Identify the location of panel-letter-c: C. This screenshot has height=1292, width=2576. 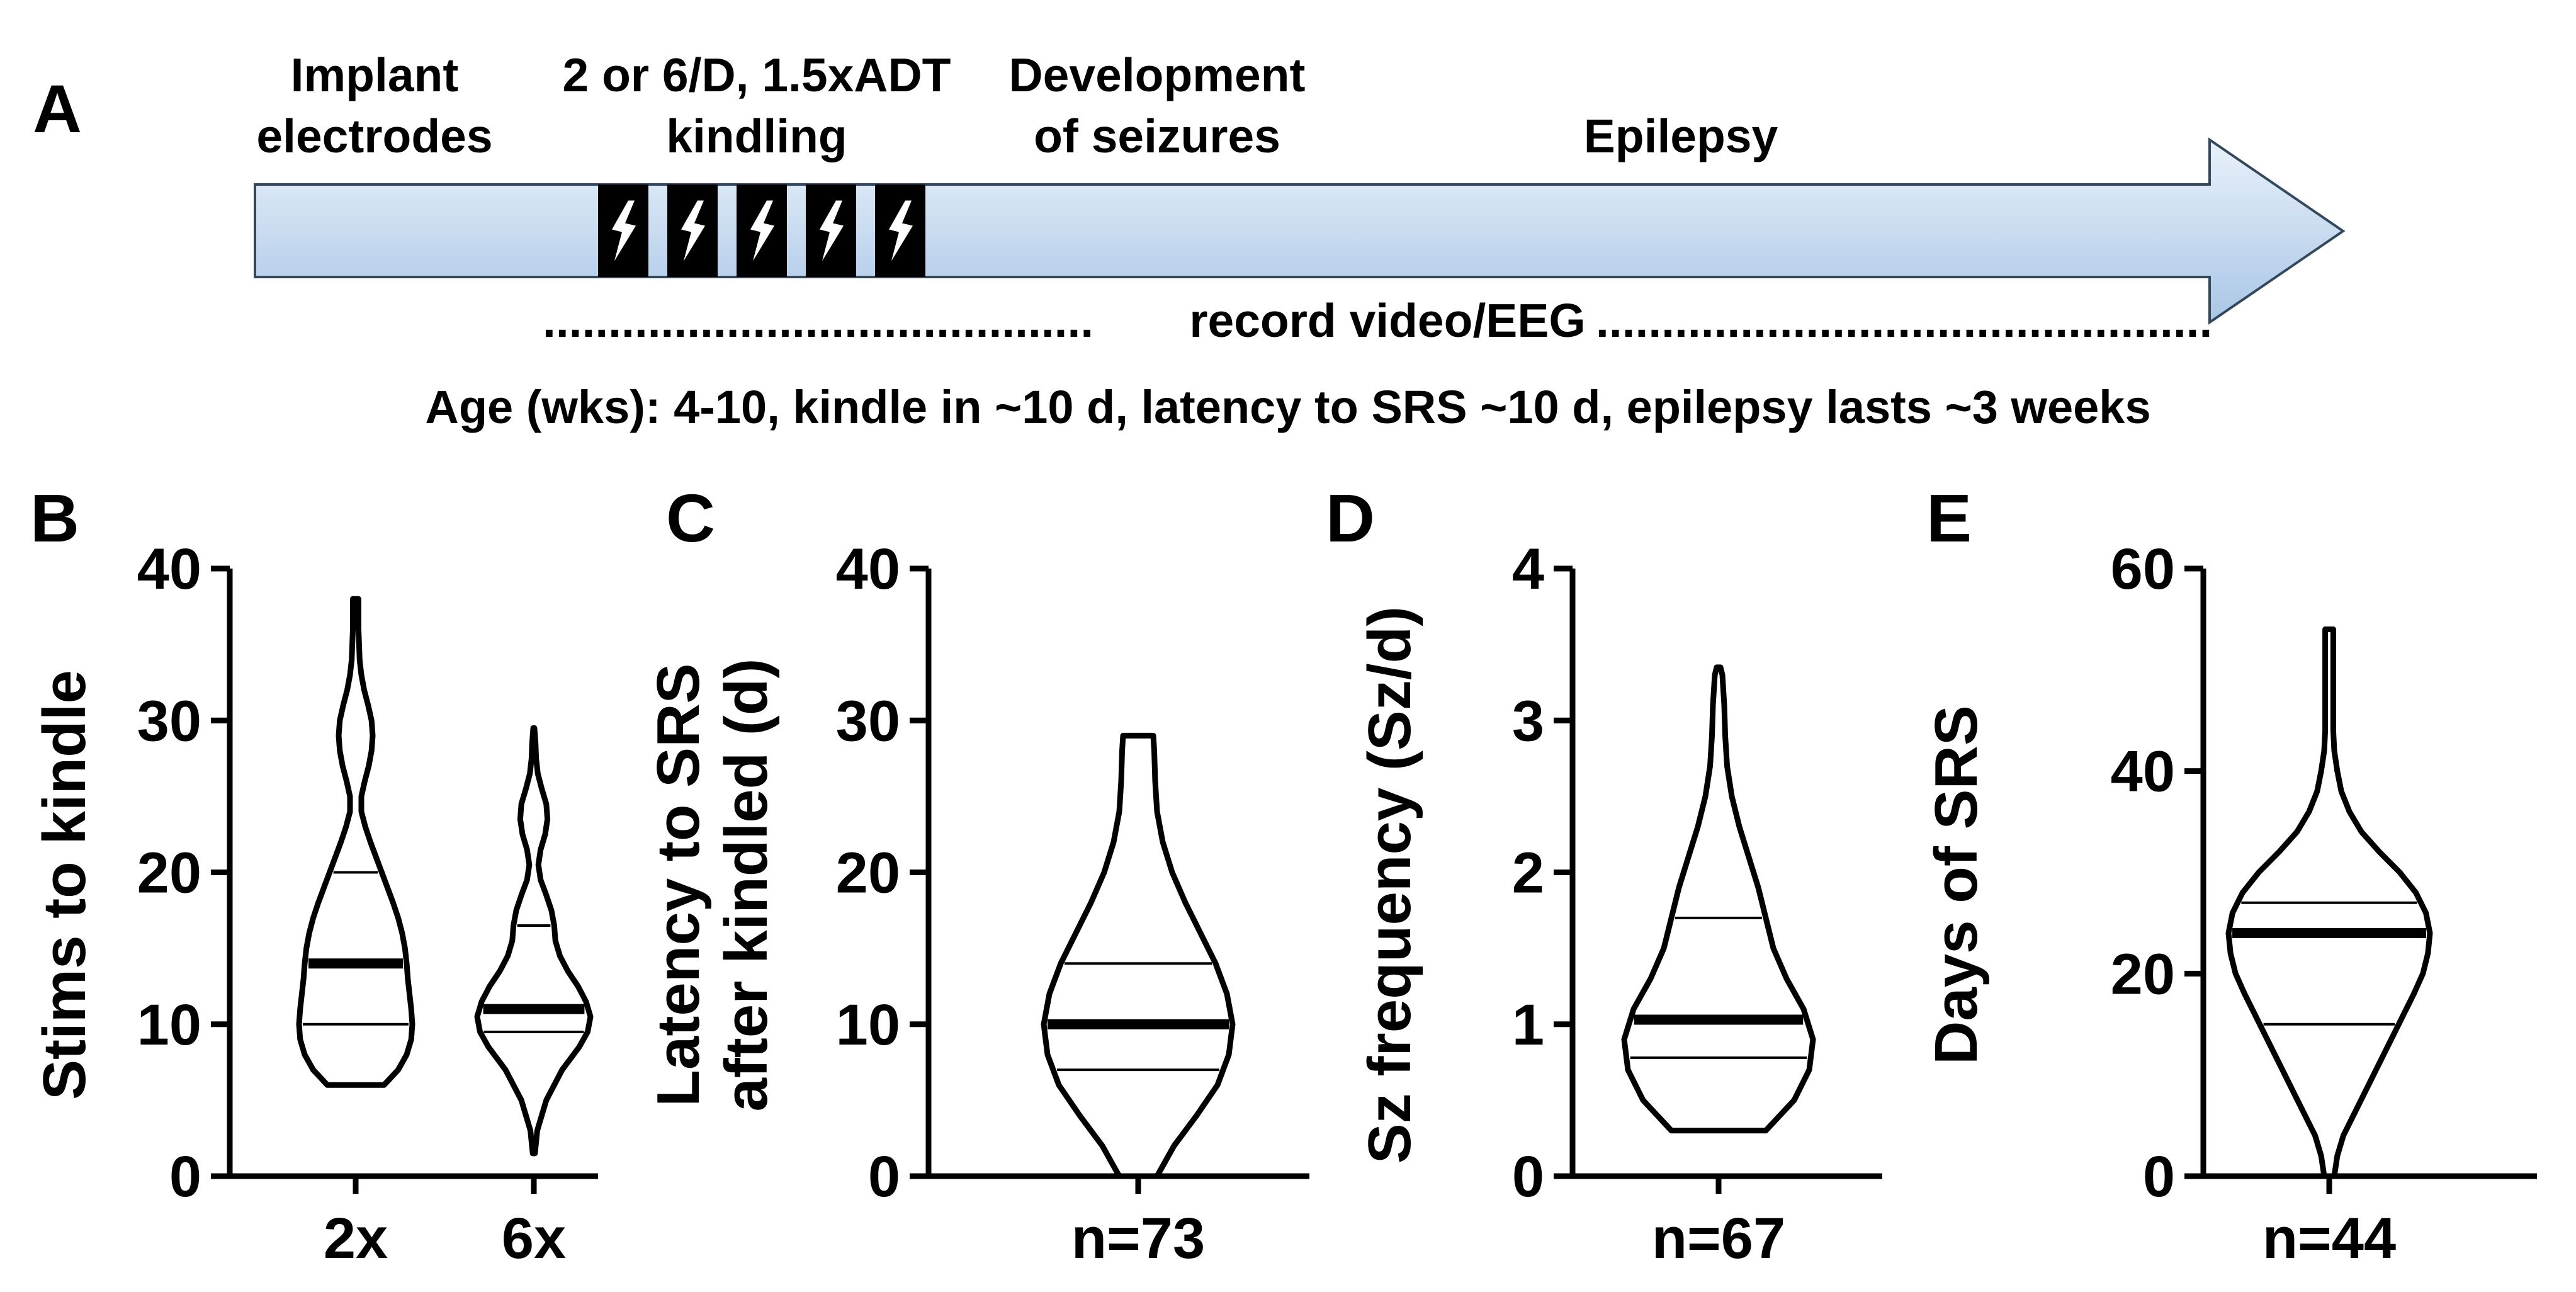
(690, 518).